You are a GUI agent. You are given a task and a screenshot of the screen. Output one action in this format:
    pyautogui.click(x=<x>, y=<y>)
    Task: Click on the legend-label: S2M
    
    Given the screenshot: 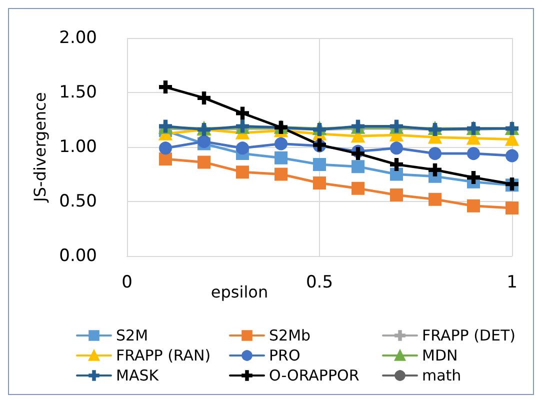 What is the action you would take?
    pyautogui.click(x=132, y=335)
    